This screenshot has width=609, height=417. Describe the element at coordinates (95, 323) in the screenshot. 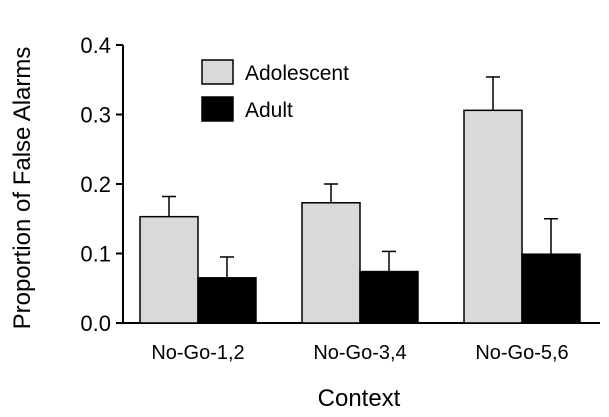

I see `y-tick-label: 0.0` at that location.